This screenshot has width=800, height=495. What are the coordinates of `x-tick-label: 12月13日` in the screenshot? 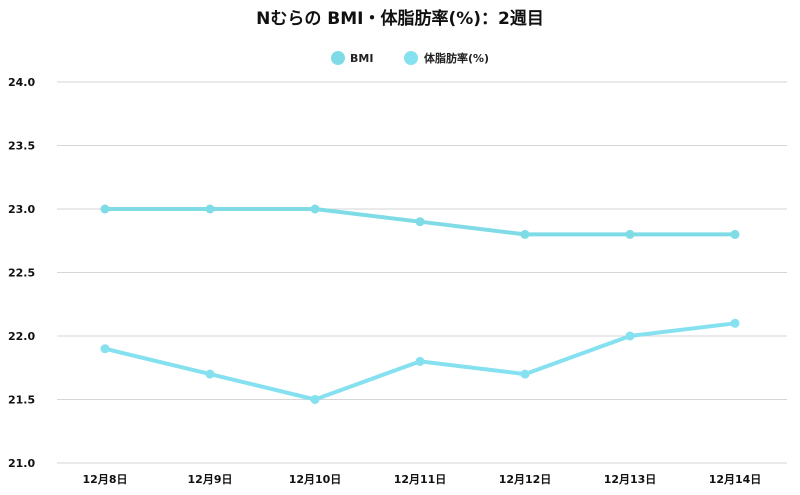 It's located at (630, 479).